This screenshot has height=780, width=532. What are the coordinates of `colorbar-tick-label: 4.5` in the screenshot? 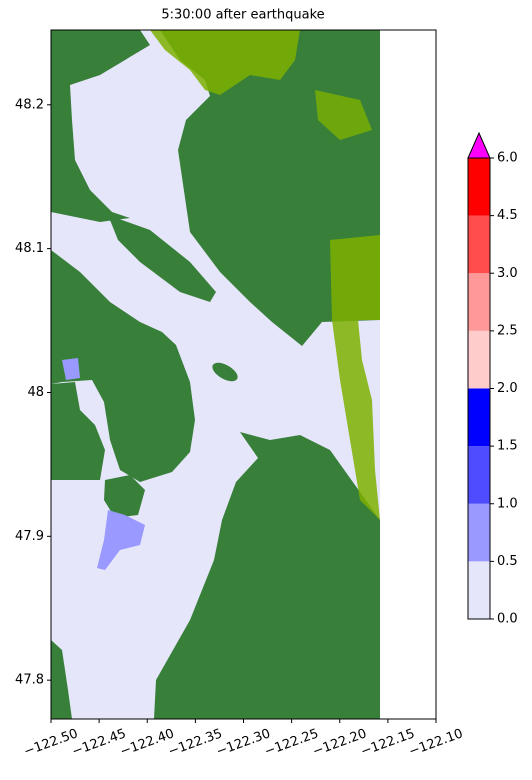 It's located at (507, 215).